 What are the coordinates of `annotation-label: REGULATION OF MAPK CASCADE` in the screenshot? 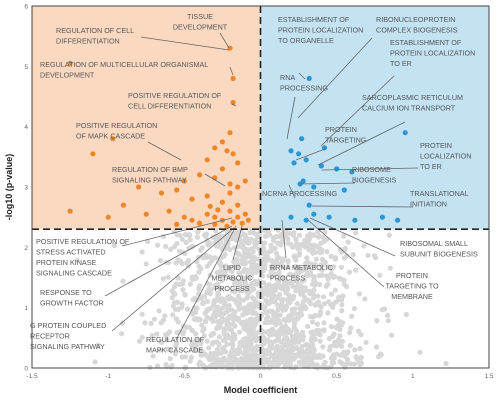 It's located at (175, 345).